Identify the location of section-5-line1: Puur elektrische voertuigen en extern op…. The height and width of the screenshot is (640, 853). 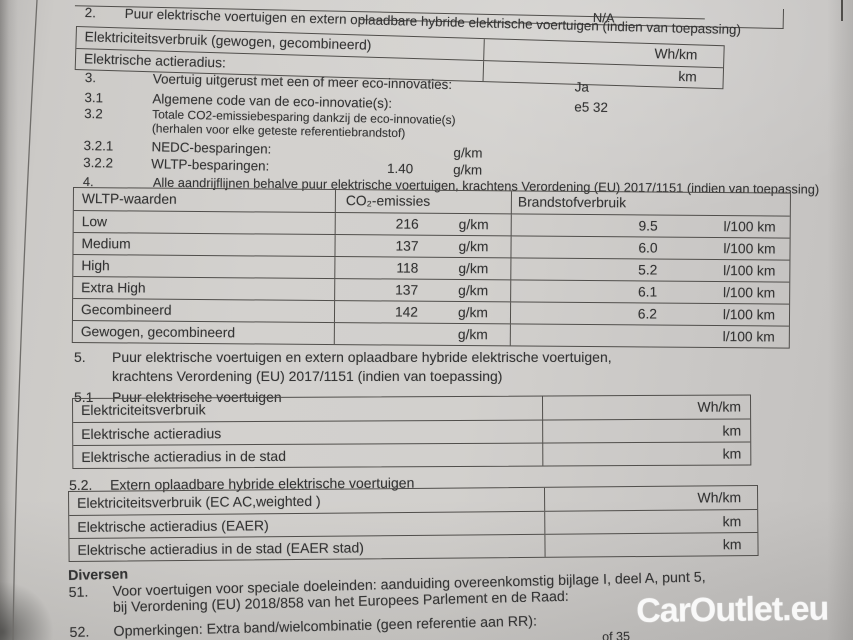
(362, 357).